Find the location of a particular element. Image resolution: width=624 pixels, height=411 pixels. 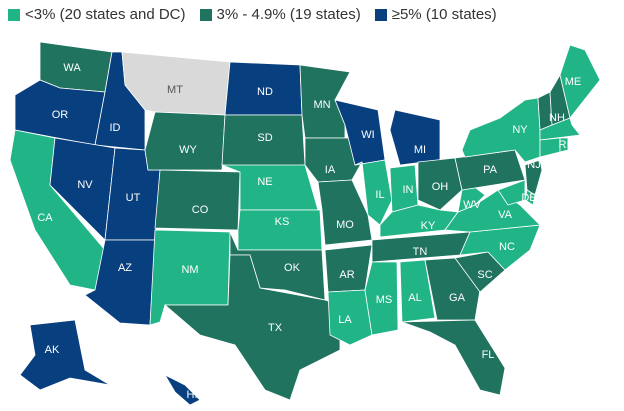

state-label: AK is located at coordinates (52, 350).